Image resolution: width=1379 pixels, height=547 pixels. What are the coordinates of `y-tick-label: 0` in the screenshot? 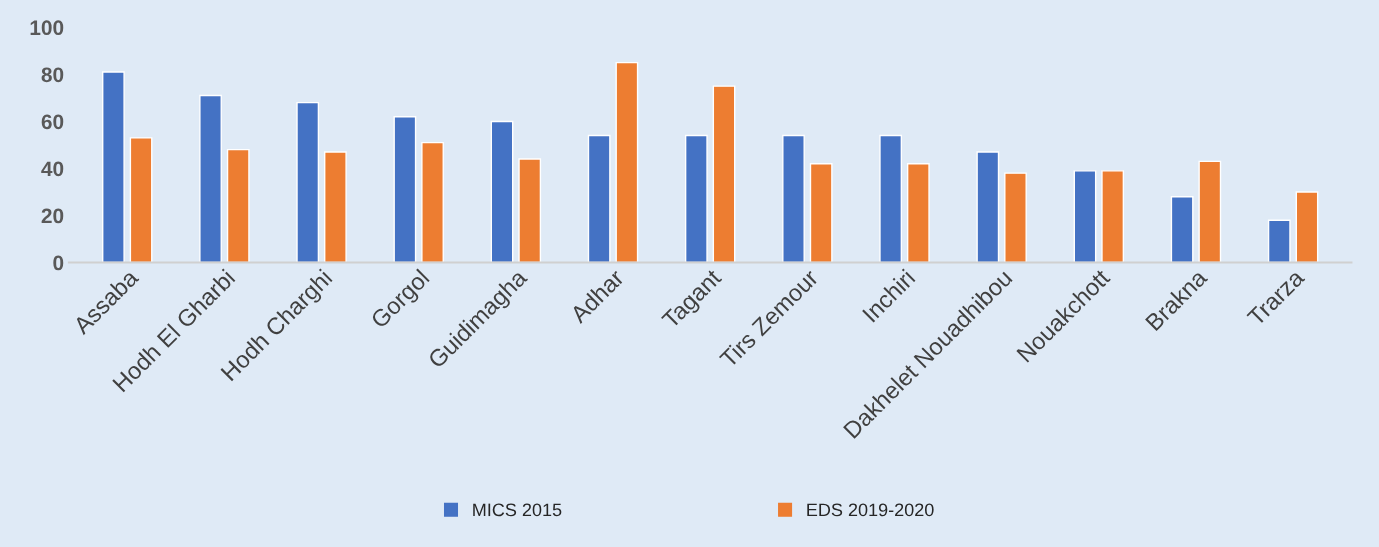 It's located at (58, 263).